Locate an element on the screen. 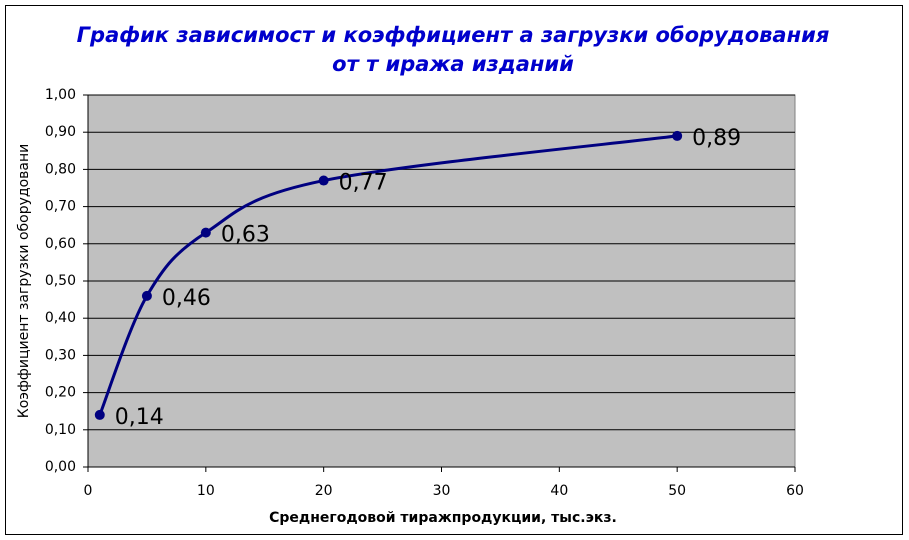 This screenshot has height=540, width=909. x-tick-label: 0 is located at coordinates (88, 491).